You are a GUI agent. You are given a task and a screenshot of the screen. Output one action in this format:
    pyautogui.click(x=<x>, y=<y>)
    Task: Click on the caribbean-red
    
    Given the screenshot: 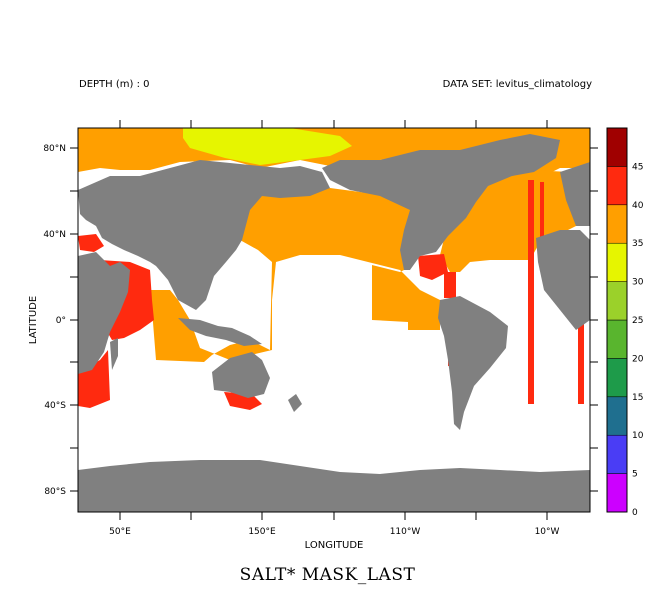 What is the action you would take?
    pyautogui.click(x=450, y=285)
    